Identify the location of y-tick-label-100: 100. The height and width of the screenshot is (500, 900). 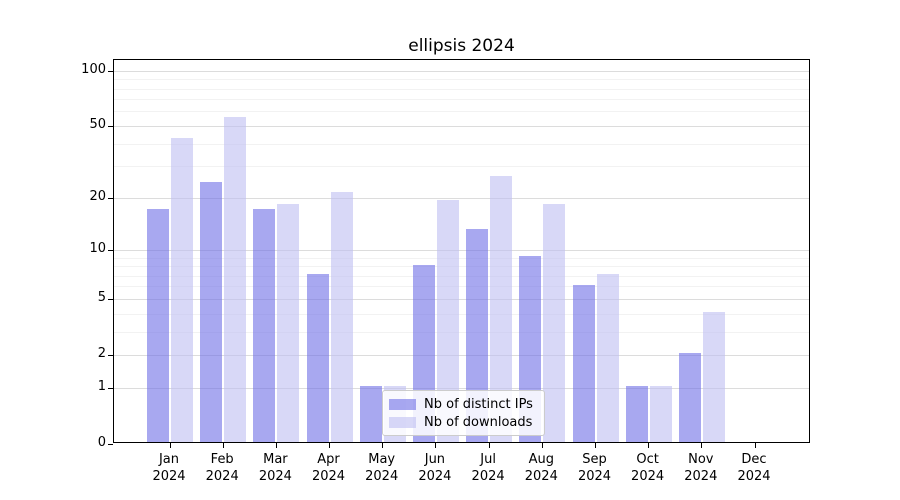
(93, 70).